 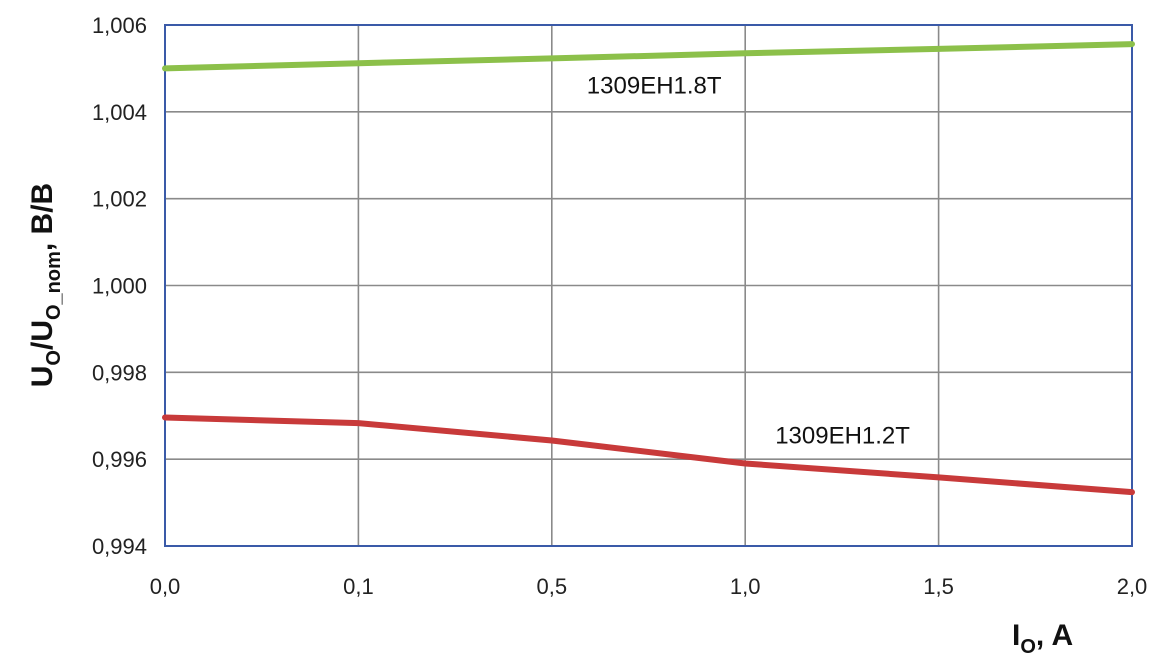 What do you see at coordinates (842, 436) in the screenshot?
I see `series-label-1309eh1-2t: 1309EH1.2T` at bounding box center [842, 436].